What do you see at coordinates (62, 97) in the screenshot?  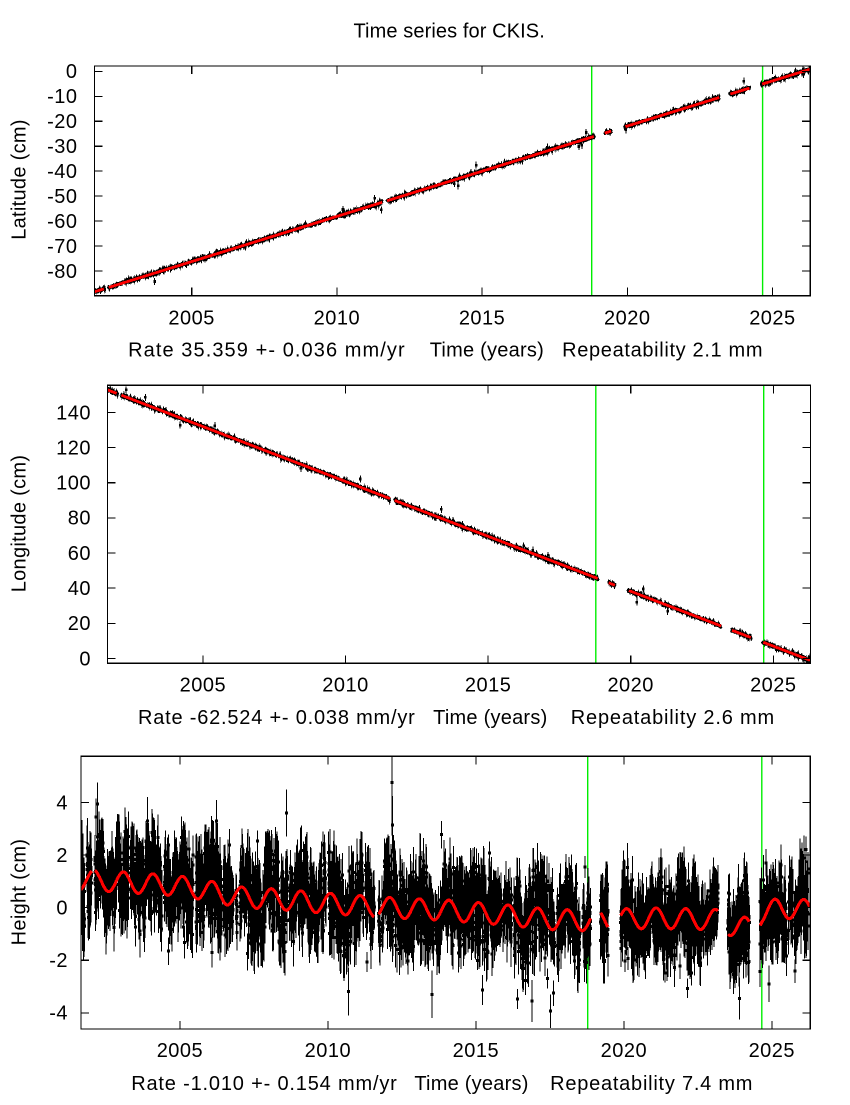 I see `svg-text: -10` at bounding box center [62, 97].